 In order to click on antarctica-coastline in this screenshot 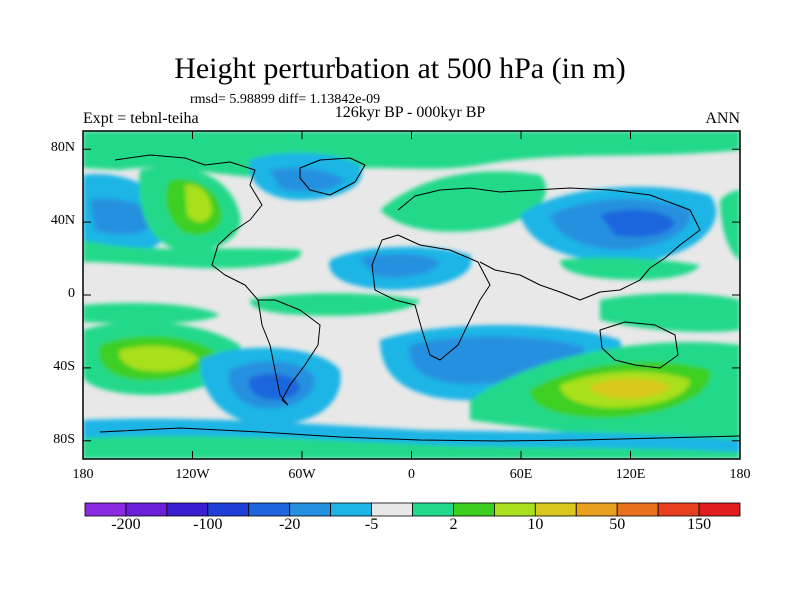, I will do `click(419, 434)`.